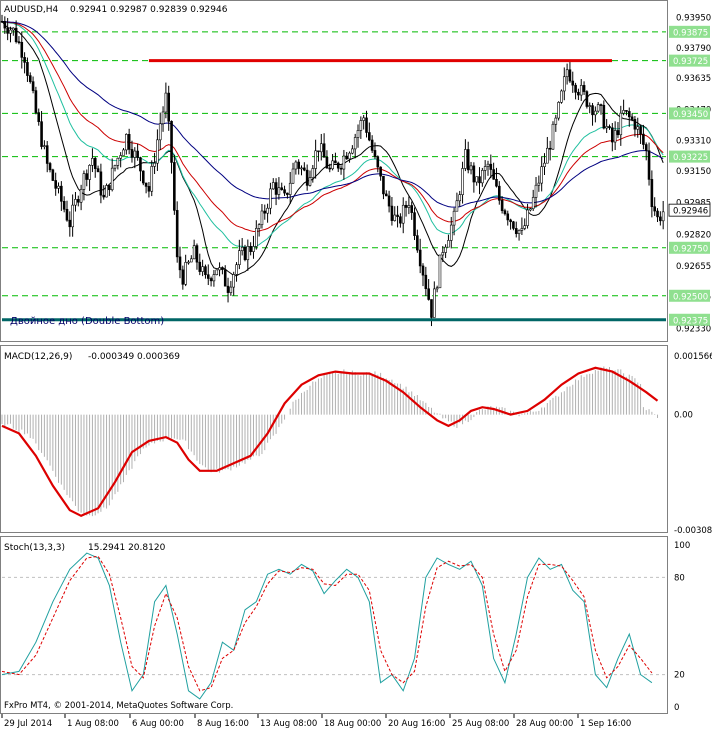  I want to click on level-label: 0.93875, so click(690, 33).